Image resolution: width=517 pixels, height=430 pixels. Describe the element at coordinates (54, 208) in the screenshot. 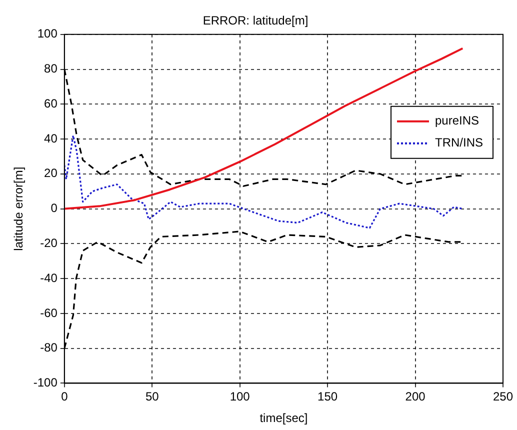

I see `y-tick-label: 0` at that location.